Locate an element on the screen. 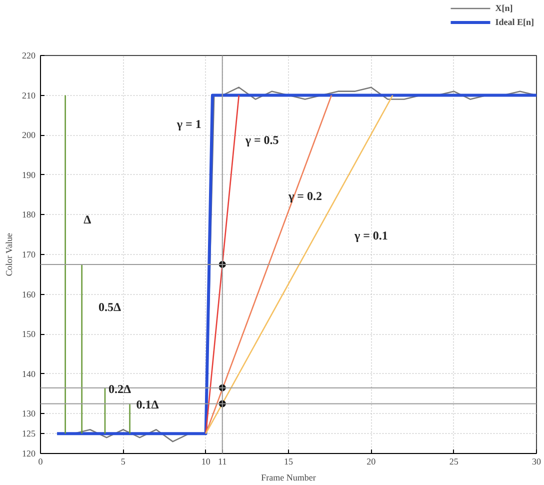  x-tick-label: 25 is located at coordinates (454, 461).